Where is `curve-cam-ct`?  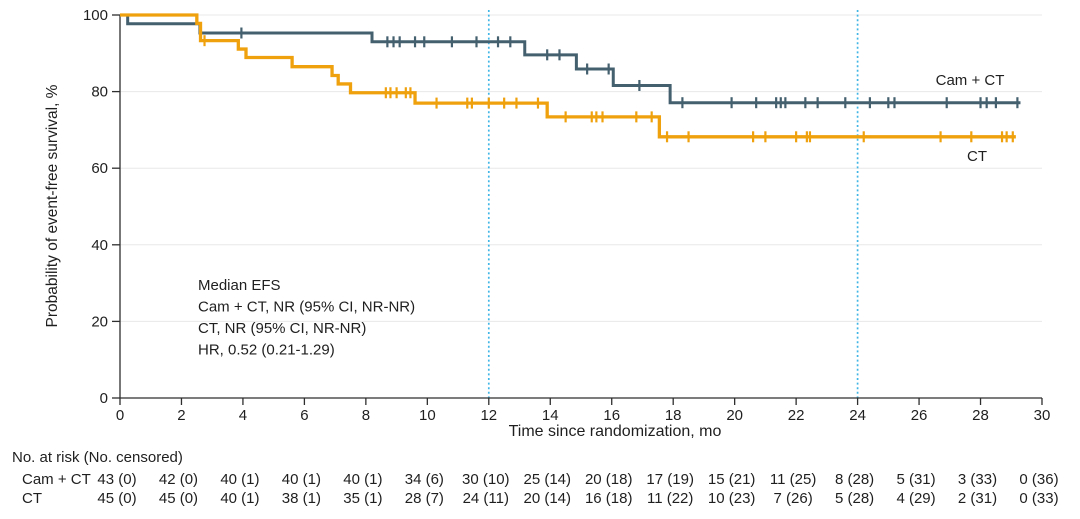
curve-cam-ct is located at coordinates (570, 59).